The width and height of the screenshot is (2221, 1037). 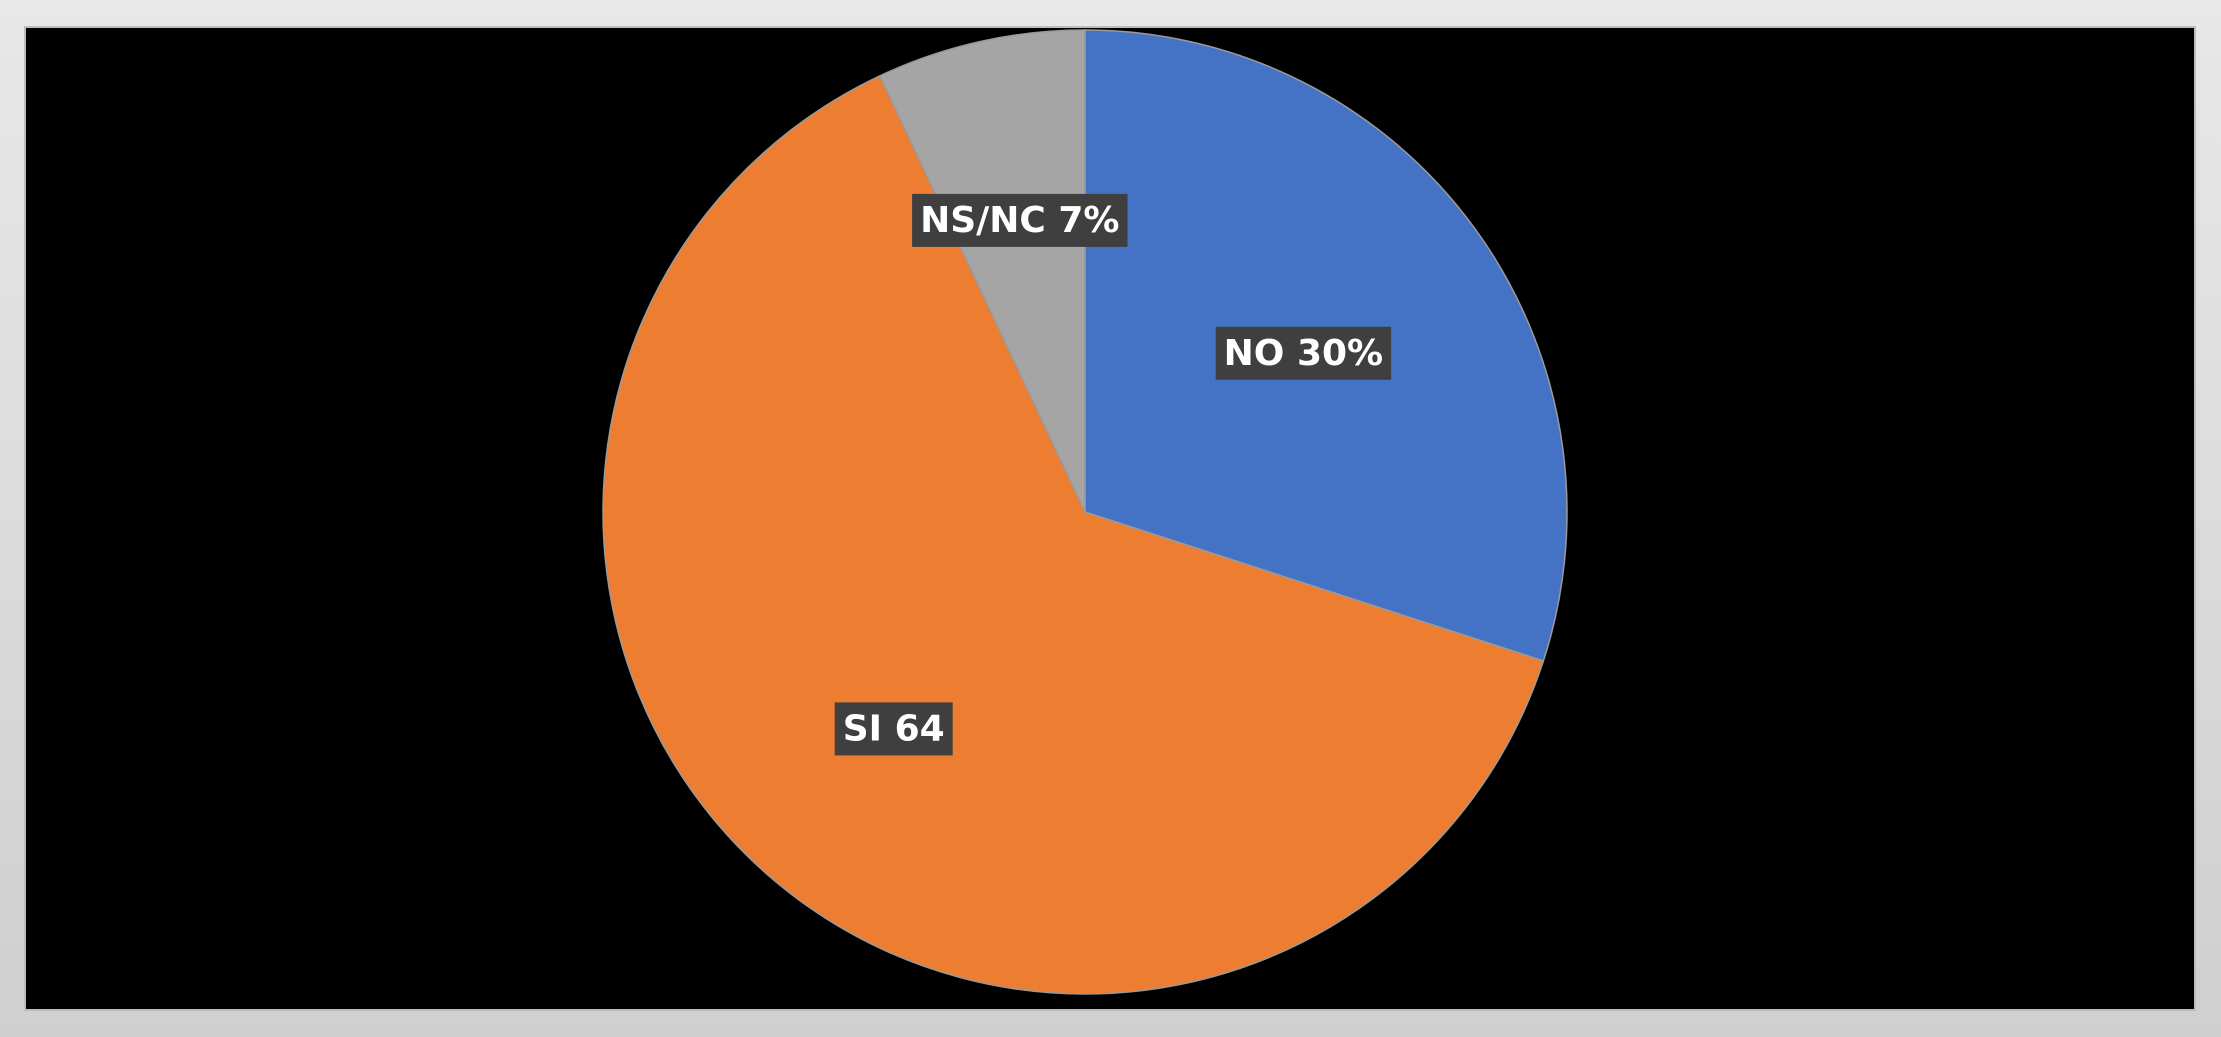 I want to click on data-label-no: NO 30%, so click(x=1303, y=353).